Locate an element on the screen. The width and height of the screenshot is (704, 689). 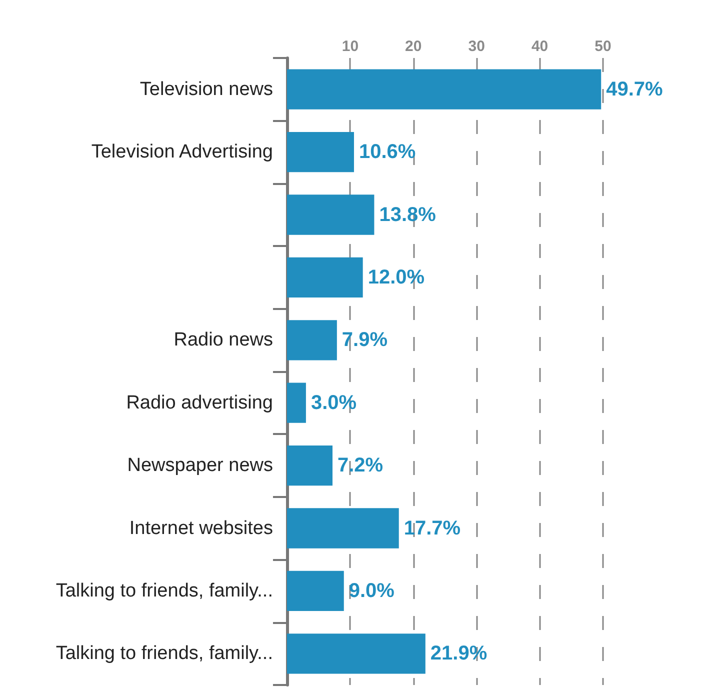
x-tick-label: 40 is located at coordinates (539, 46).